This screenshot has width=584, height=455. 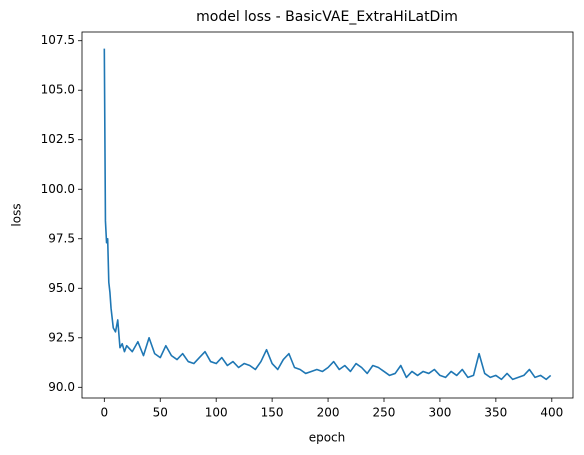 What do you see at coordinates (58, 139) in the screenshot?
I see `y-tick-label: 102.5` at bounding box center [58, 139].